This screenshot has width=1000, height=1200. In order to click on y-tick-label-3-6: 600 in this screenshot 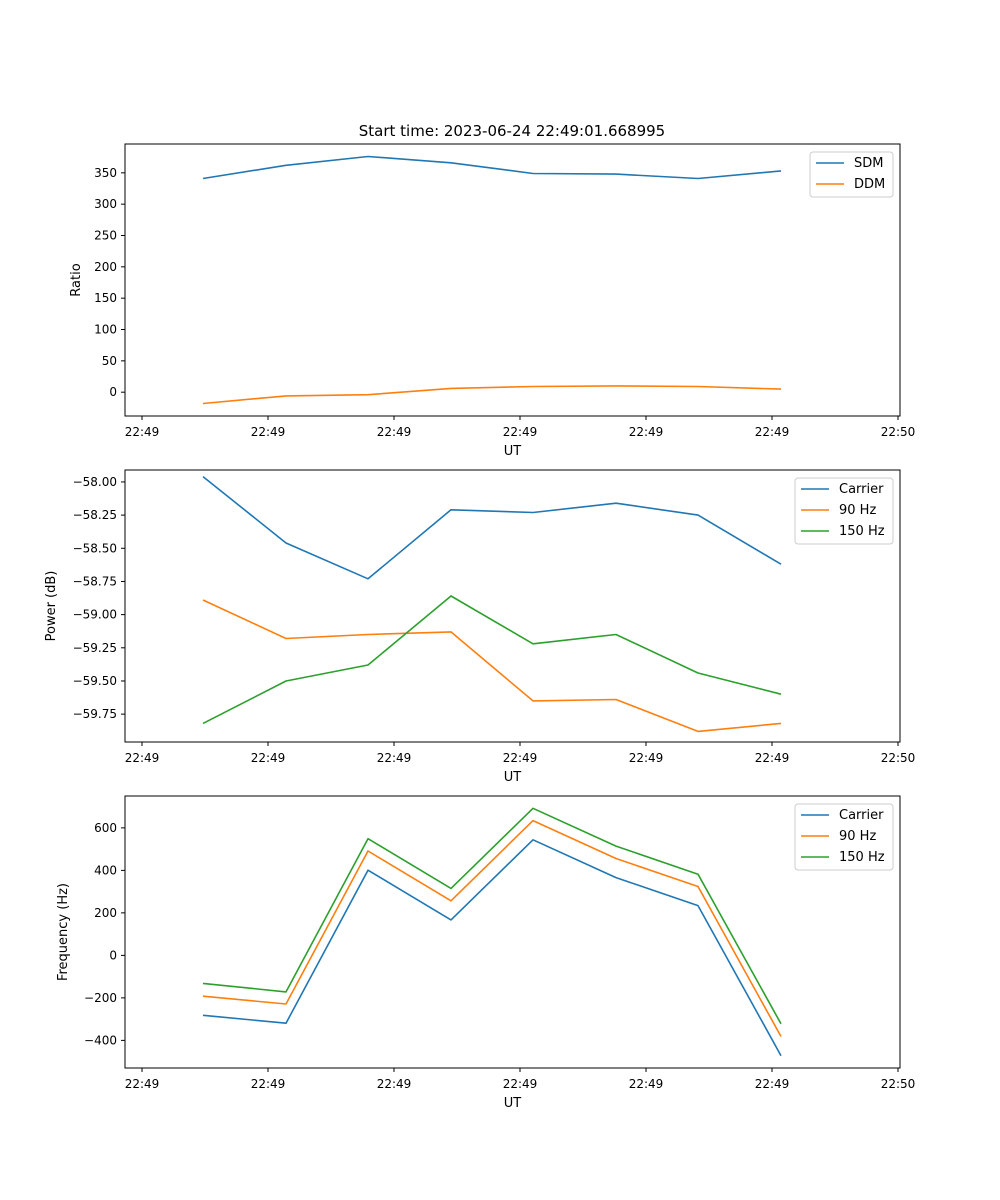, I will do `click(105, 828)`.